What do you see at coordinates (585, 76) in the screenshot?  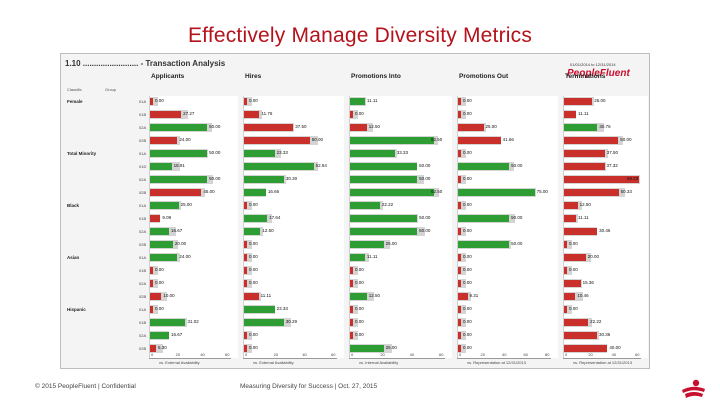 I see `column-header-4: Terminations` at bounding box center [585, 76].